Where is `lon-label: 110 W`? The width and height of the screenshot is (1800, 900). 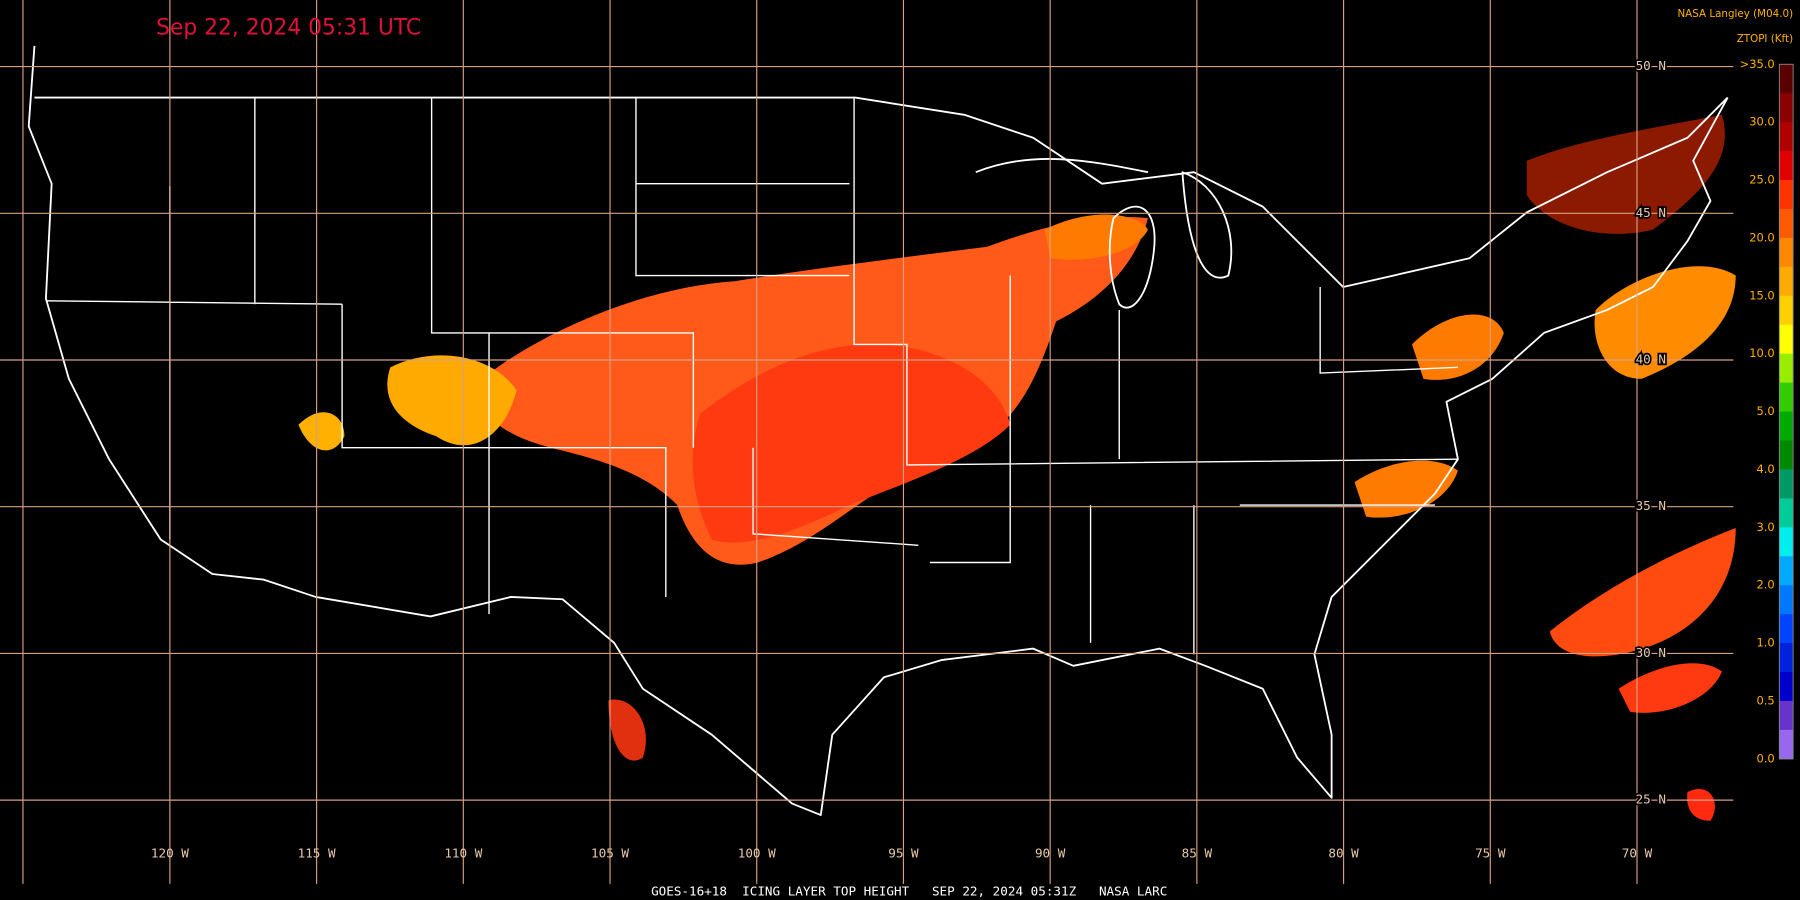
lon-label: 110 W is located at coordinates (463, 853).